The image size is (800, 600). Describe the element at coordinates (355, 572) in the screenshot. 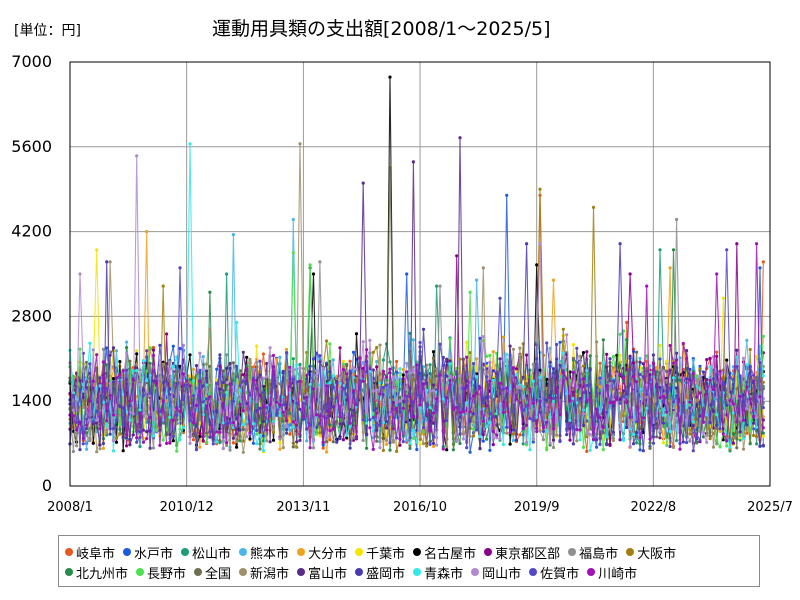

I see `legend-row-2: 北九州市 長野市 全国 新潟市 富山市 盛岡市 青森市 岡山市 佐賀市 川崎市` at that location.